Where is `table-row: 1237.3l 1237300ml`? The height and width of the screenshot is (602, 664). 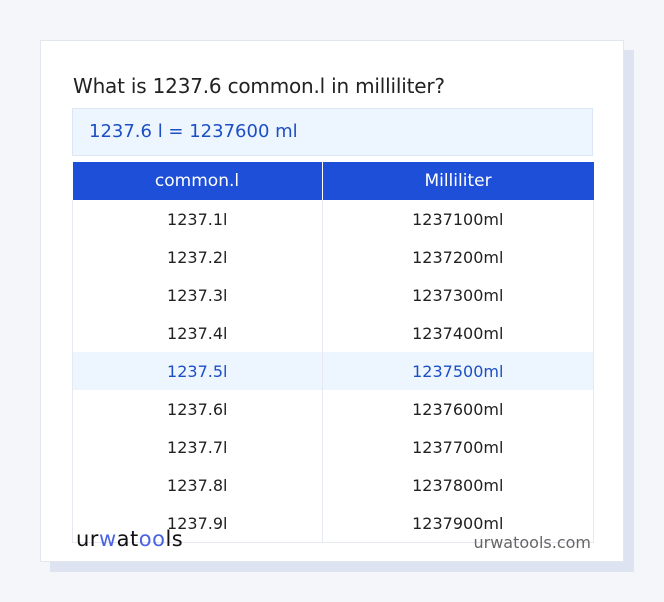
table-row: 1237.3l 1237300ml is located at coordinates (333, 295).